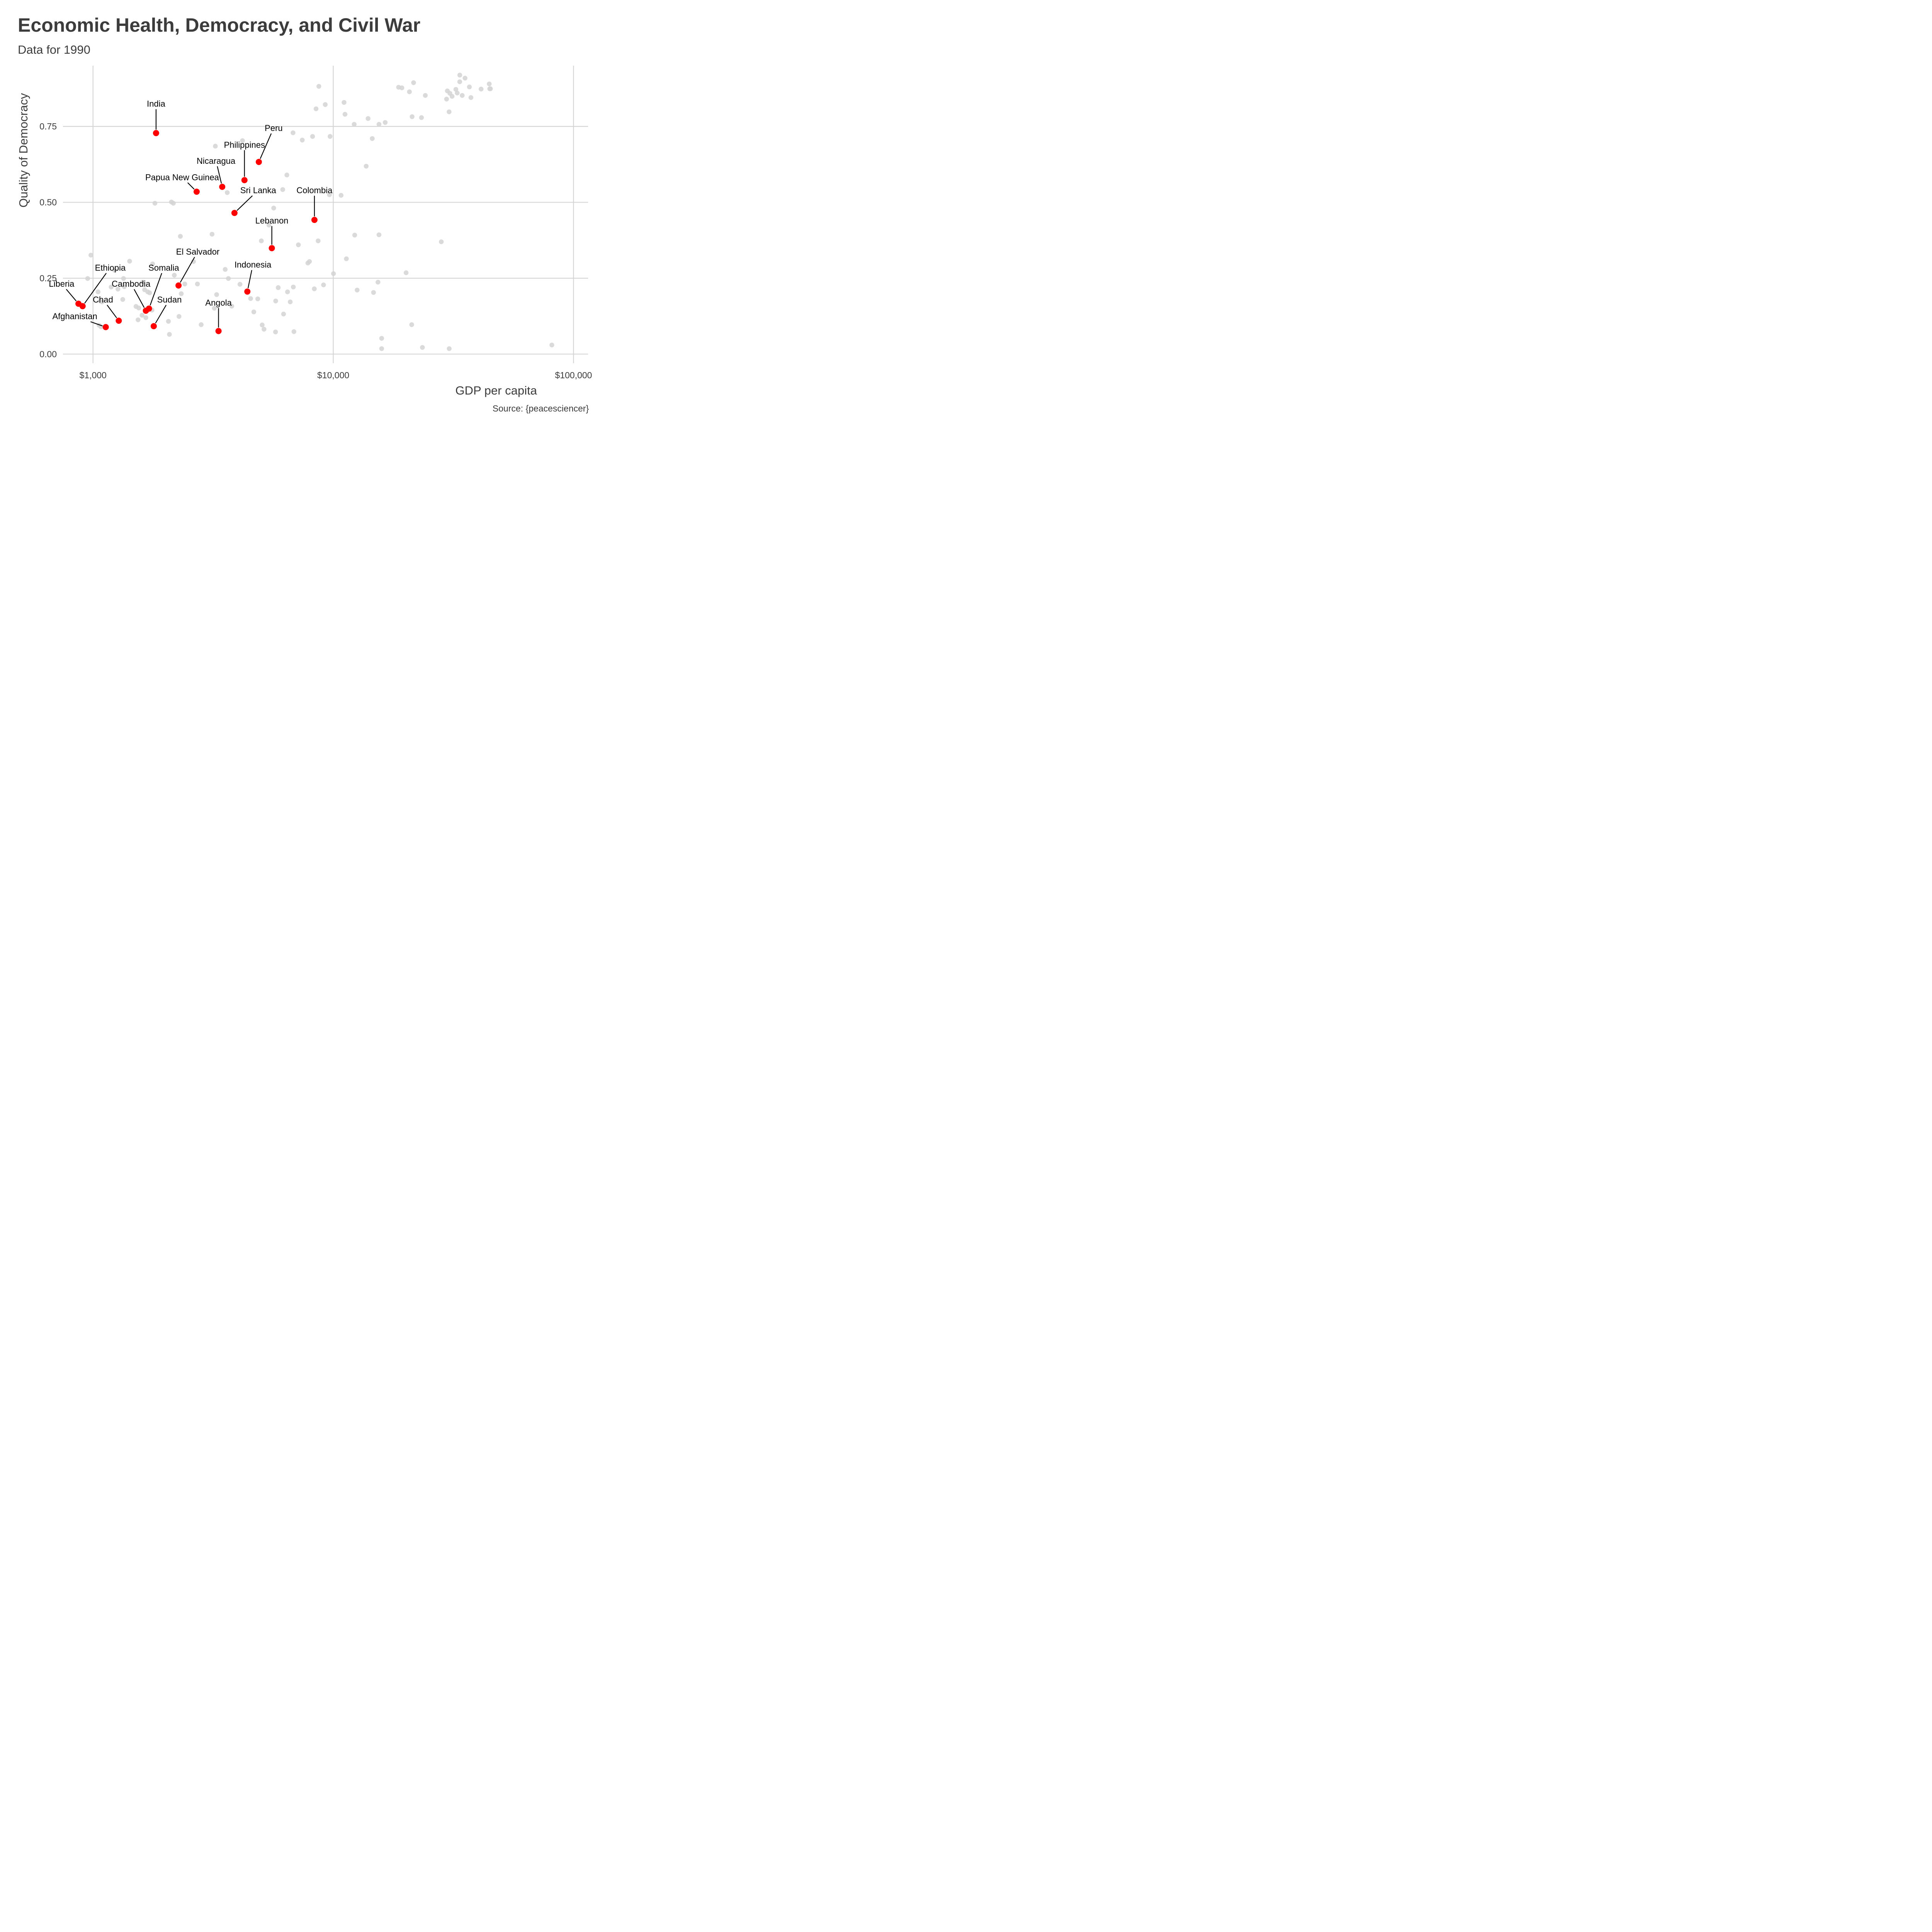 The width and height of the screenshot is (1932, 1932). What do you see at coordinates (119, 321) in the screenshot?
I see `point-chad` at bounding box center [119, 321].